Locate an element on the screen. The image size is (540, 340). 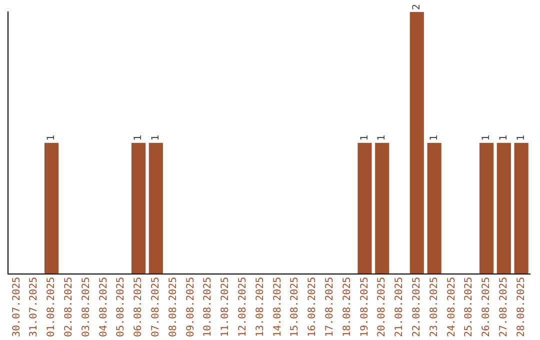
x-tick-label: 24.08.2025 is located at coordinates (452, 307).